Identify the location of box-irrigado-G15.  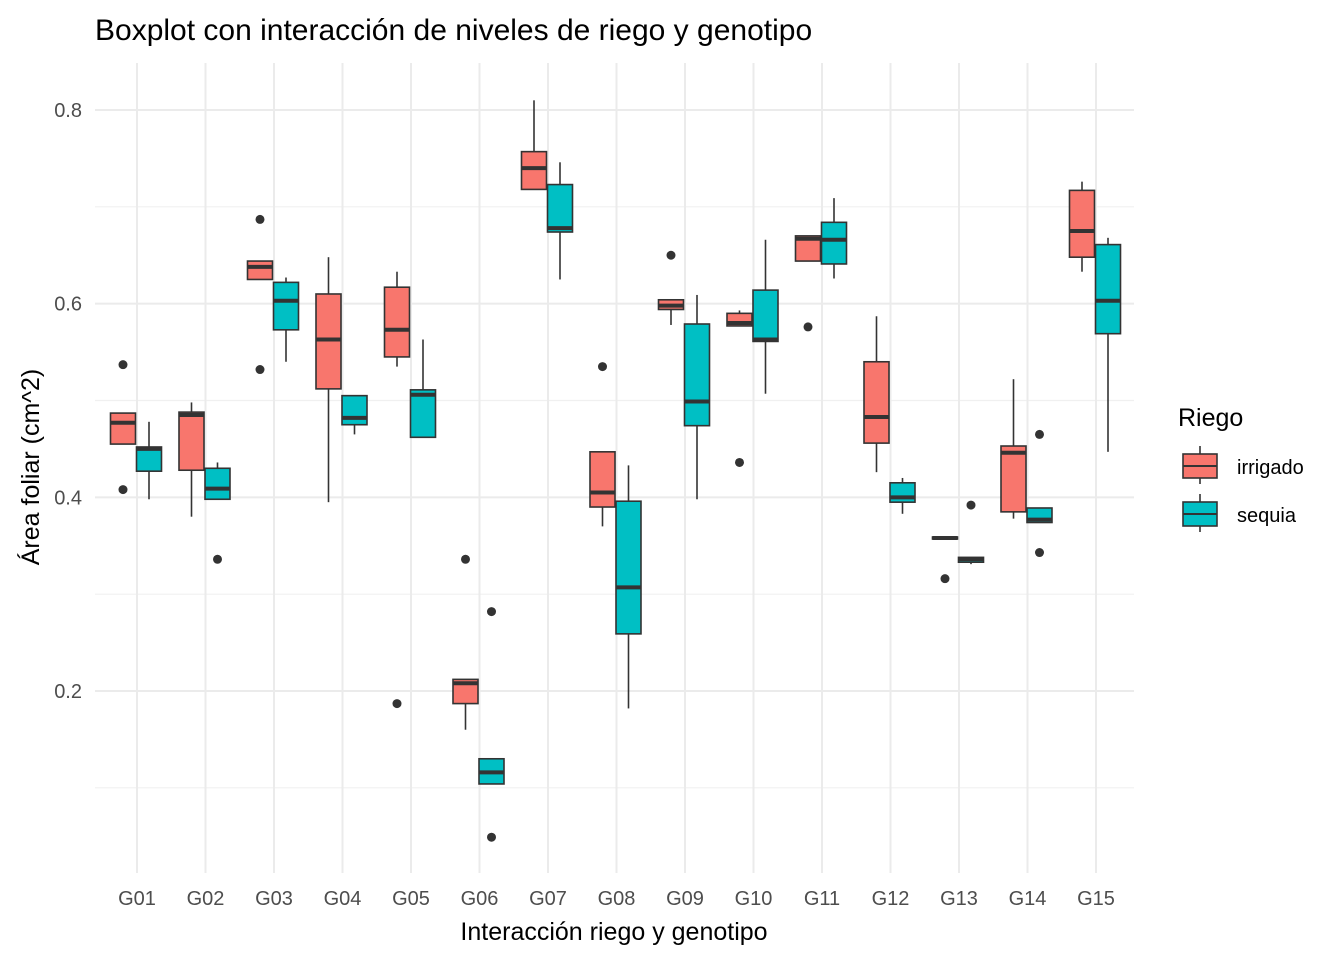
(1082, 226).